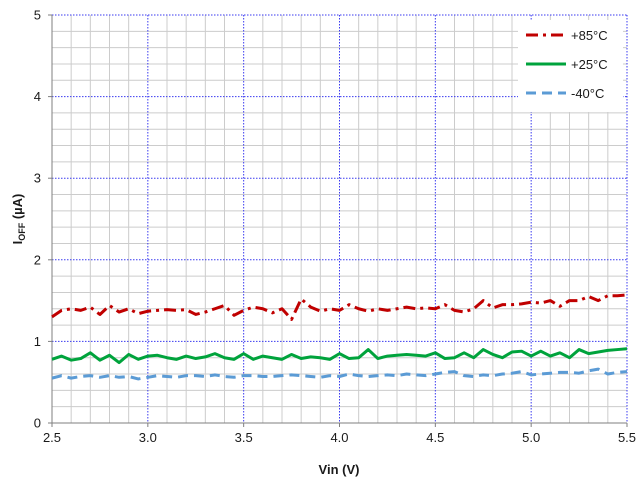  Describe the element at coordinates (339, 356) in the screenshot. I see `series-line-25c` at that location.